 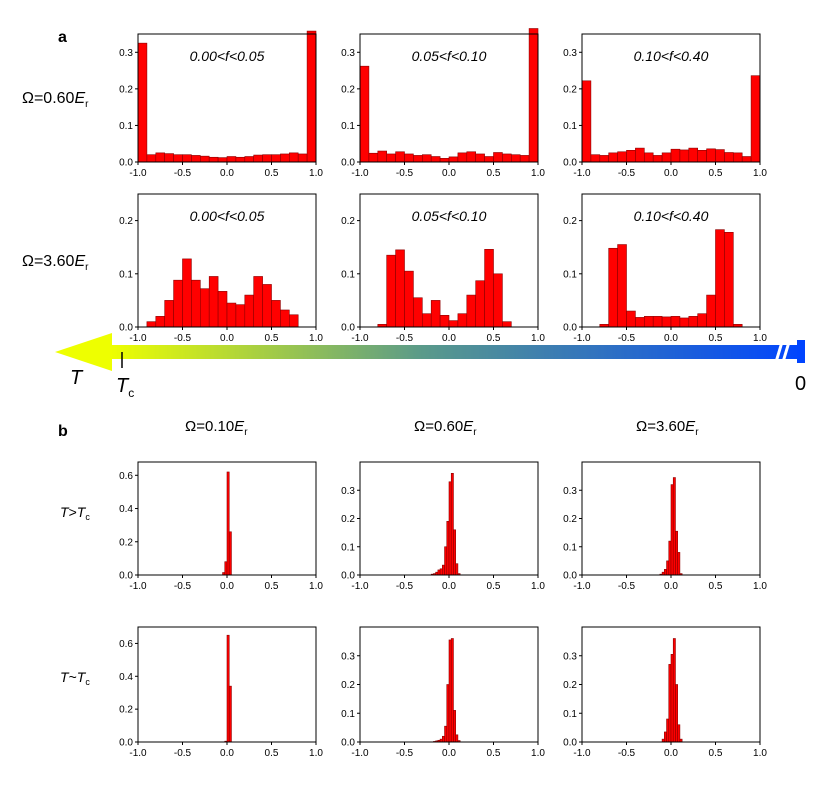 What do you see at coordinates (665, 692) in the screenshot?
I see `histogram-panel-b-r1-c2: -1.0 -0.5 0.0 0.5 1.0 0.0 0.1 0.2 0.3` at bounding box center [665, 692].